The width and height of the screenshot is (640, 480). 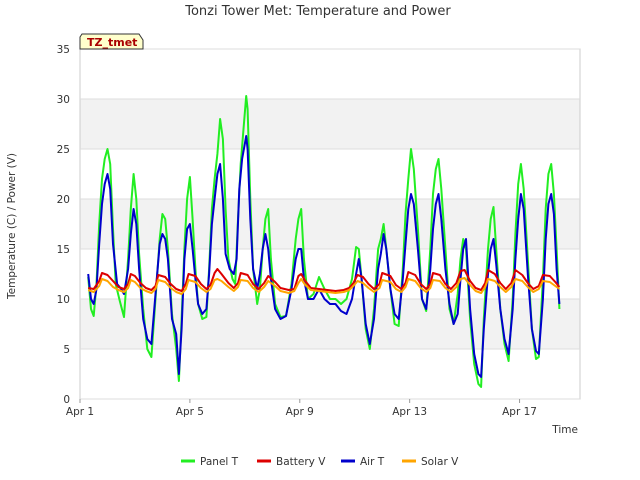 I want to click on legend-label: Solar V, so click(x=440, y=462).